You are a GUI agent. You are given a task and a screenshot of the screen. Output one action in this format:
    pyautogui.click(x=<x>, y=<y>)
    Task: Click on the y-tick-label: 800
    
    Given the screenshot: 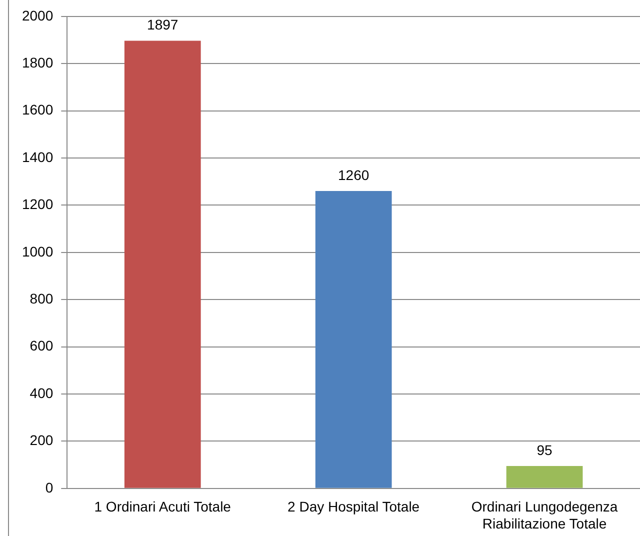 What is the action you would take?
    pyautogui.click(x=42, y=298)
    